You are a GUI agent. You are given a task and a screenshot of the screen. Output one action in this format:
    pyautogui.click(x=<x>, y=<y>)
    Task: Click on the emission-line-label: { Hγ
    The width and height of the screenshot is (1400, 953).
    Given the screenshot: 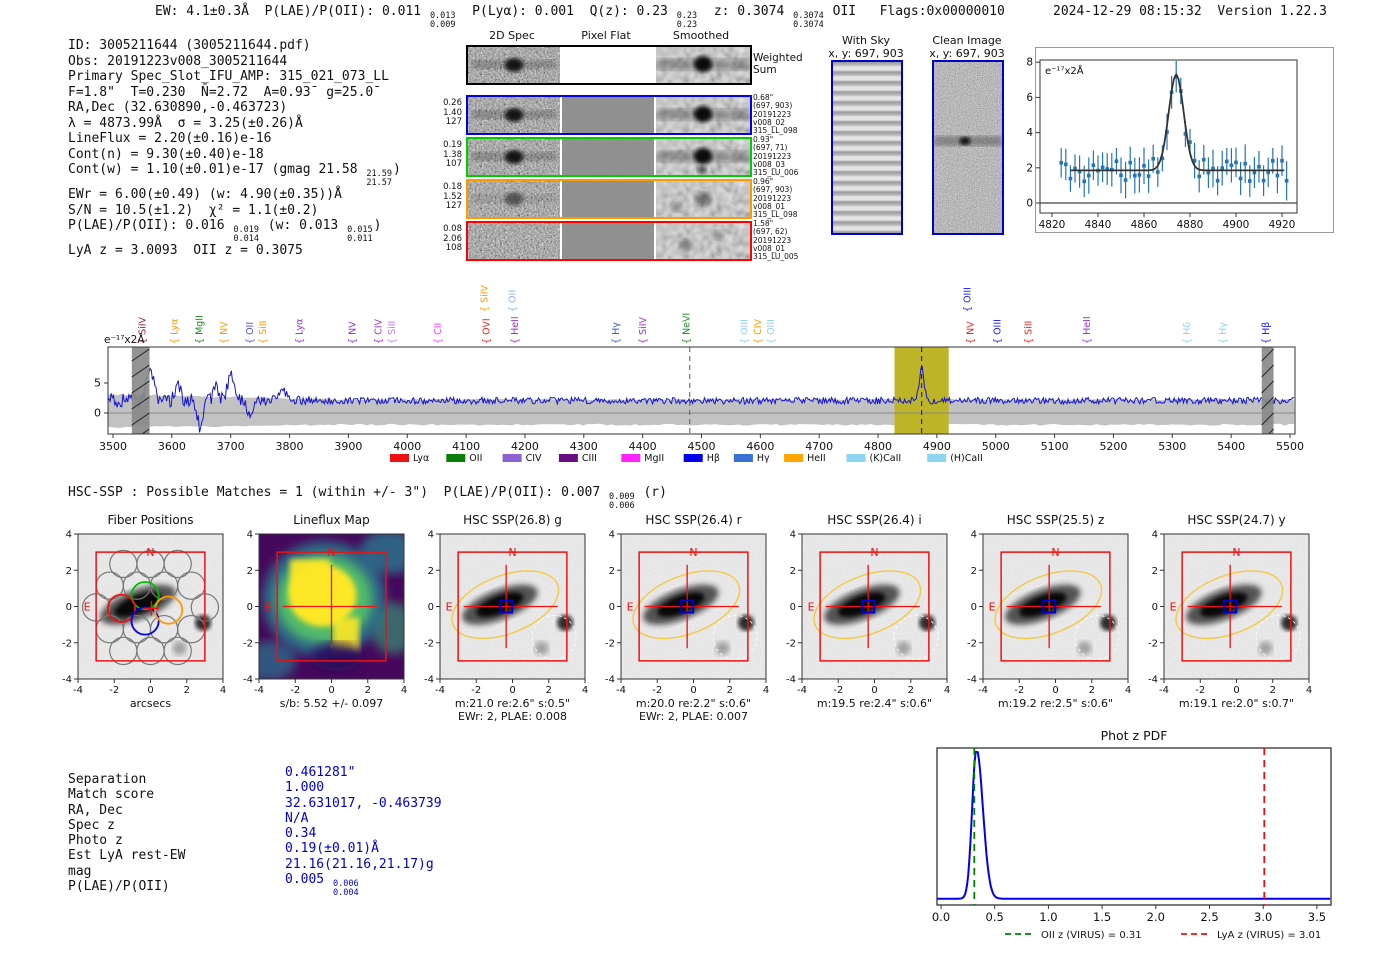 What is the action you would take?
    pyautogui.click(x=1223, y=333)
    